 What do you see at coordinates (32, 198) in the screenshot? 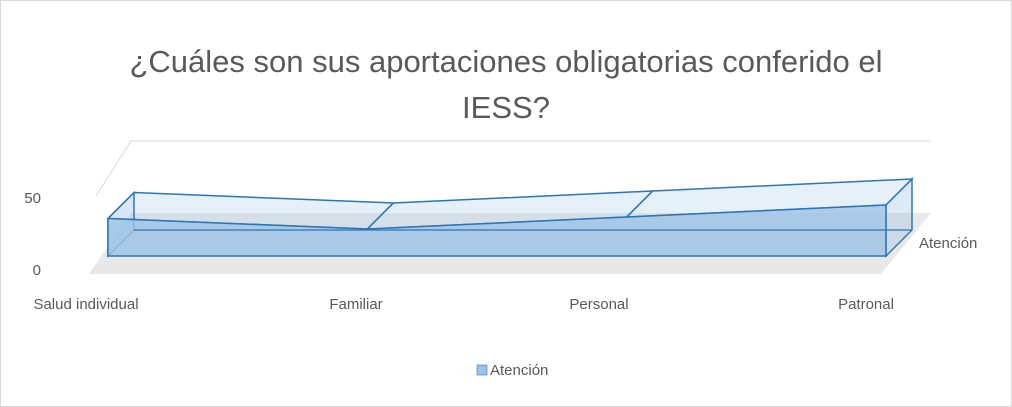
I see `y-tick-label: 50` at bounding box center [32, 198].